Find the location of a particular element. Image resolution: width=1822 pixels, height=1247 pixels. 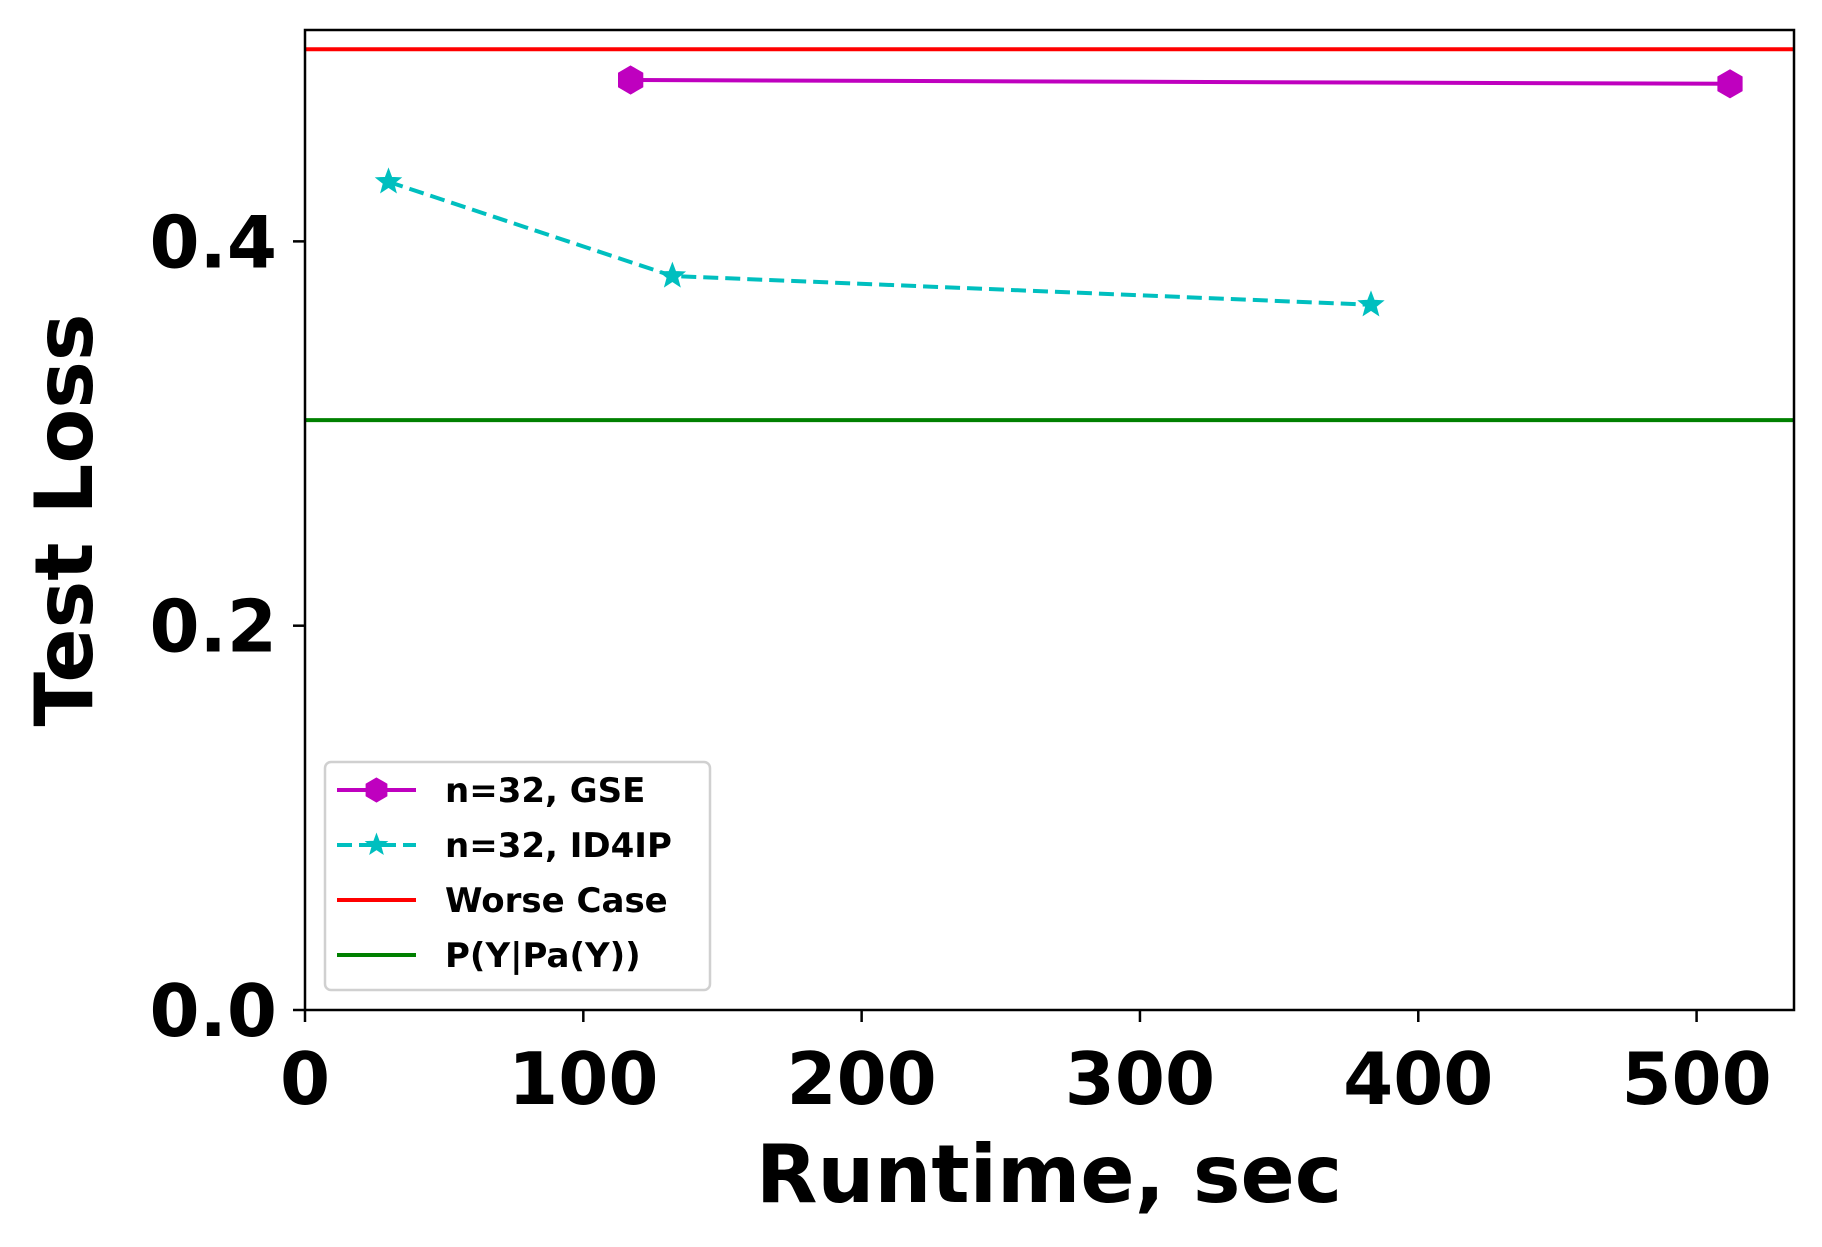

legend-label-1: n=32, GSE is located at coordinates (545, 791).